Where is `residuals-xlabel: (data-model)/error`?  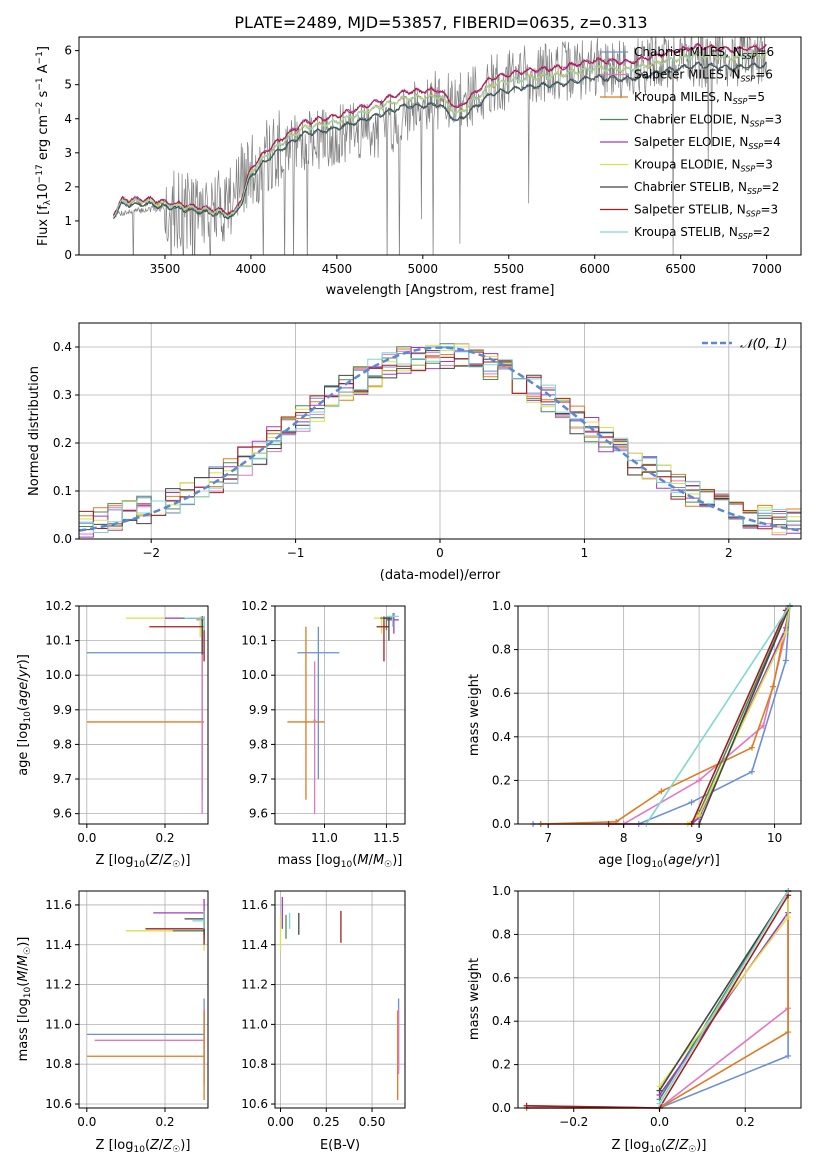 residuals-xlabel: (data-model)/error is located at coordinates (440, 575).